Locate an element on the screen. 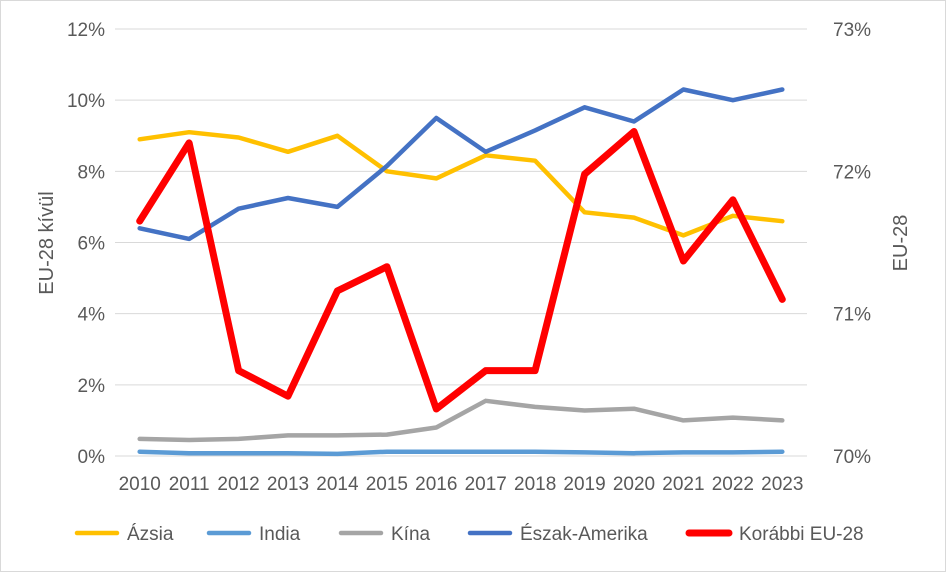 This screenshot has width=946, height=572. x-tick-label: 2011 is located at coordinates (189, 484).